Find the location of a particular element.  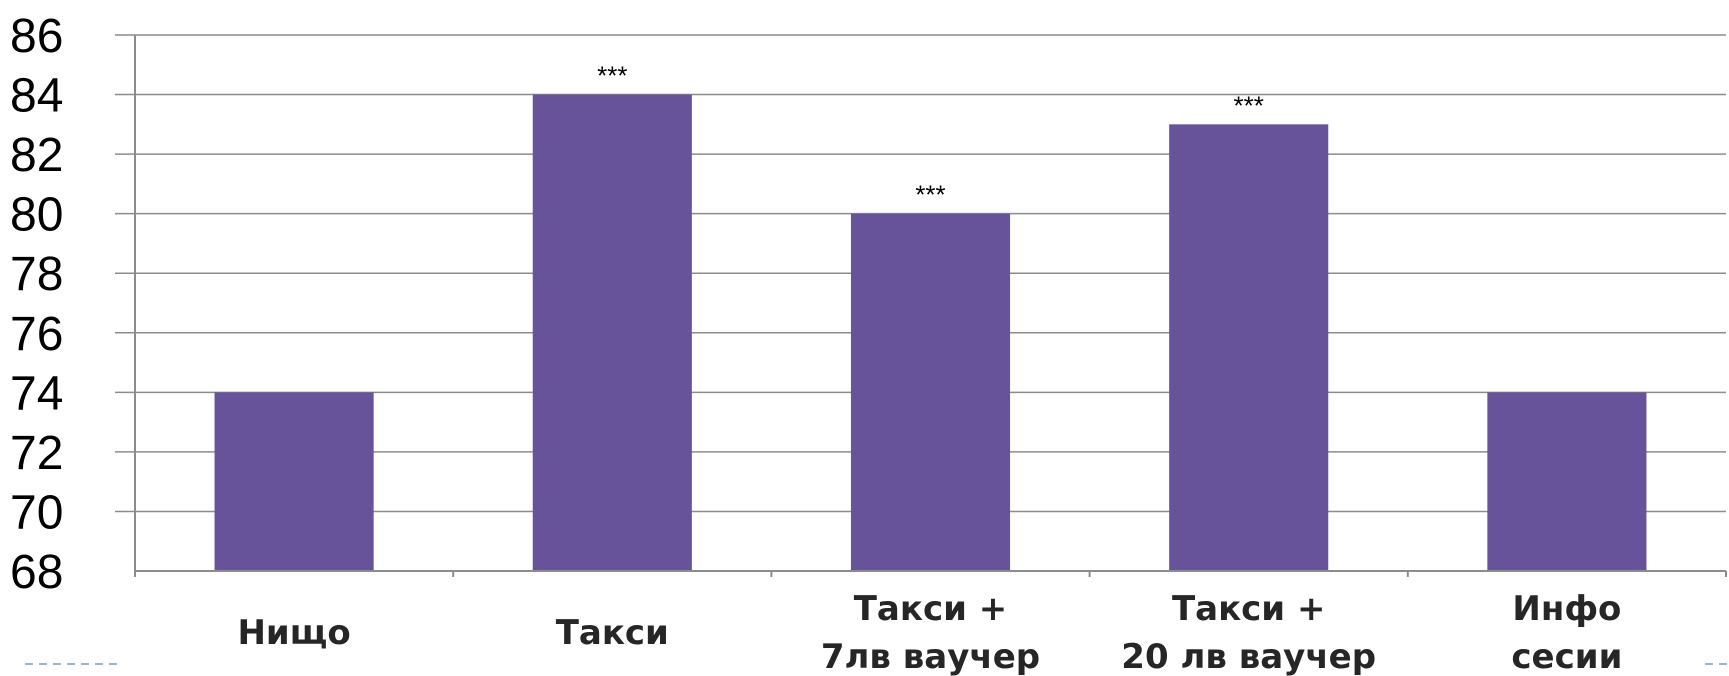

y-tick-label: 80 is located at coordinates (36, 215).